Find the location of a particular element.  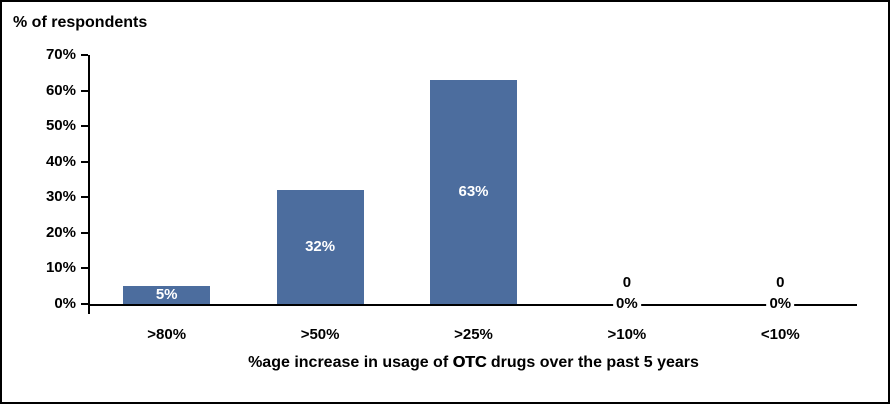

y-axis-line is located at coordinates (89, 309).